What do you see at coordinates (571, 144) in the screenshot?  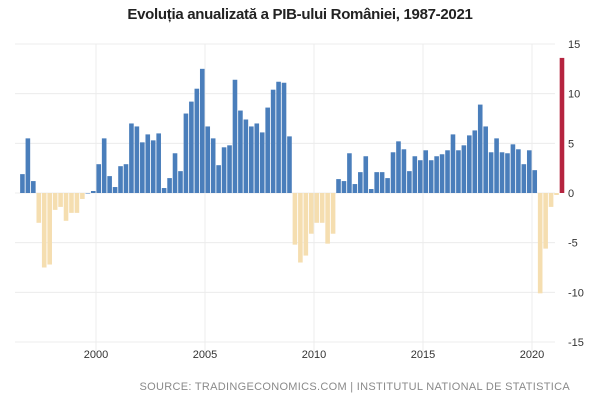 I see `y-tick-label: 5` at bounding box center [571, 144].